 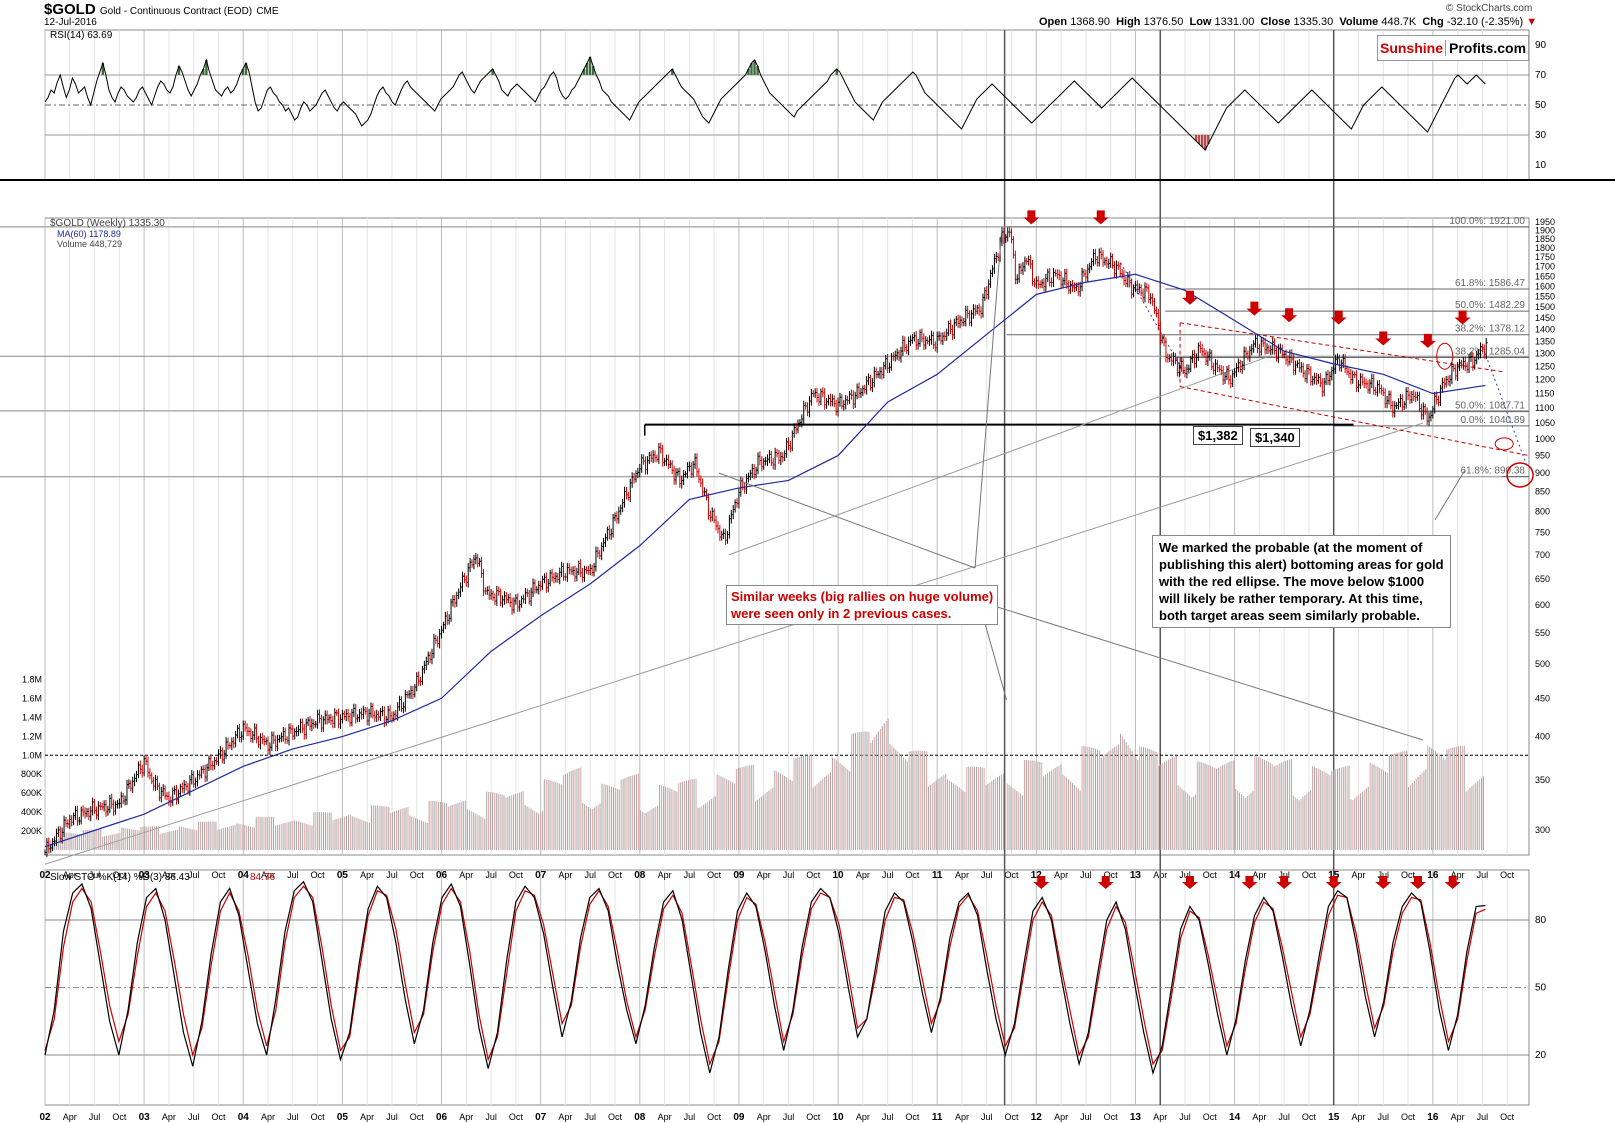 What do you see at coordinates (1493, 420) in the screenshot?
I see `fibonacci-label: 0.0%: 1040.89` at bounding box center [1493, 420].